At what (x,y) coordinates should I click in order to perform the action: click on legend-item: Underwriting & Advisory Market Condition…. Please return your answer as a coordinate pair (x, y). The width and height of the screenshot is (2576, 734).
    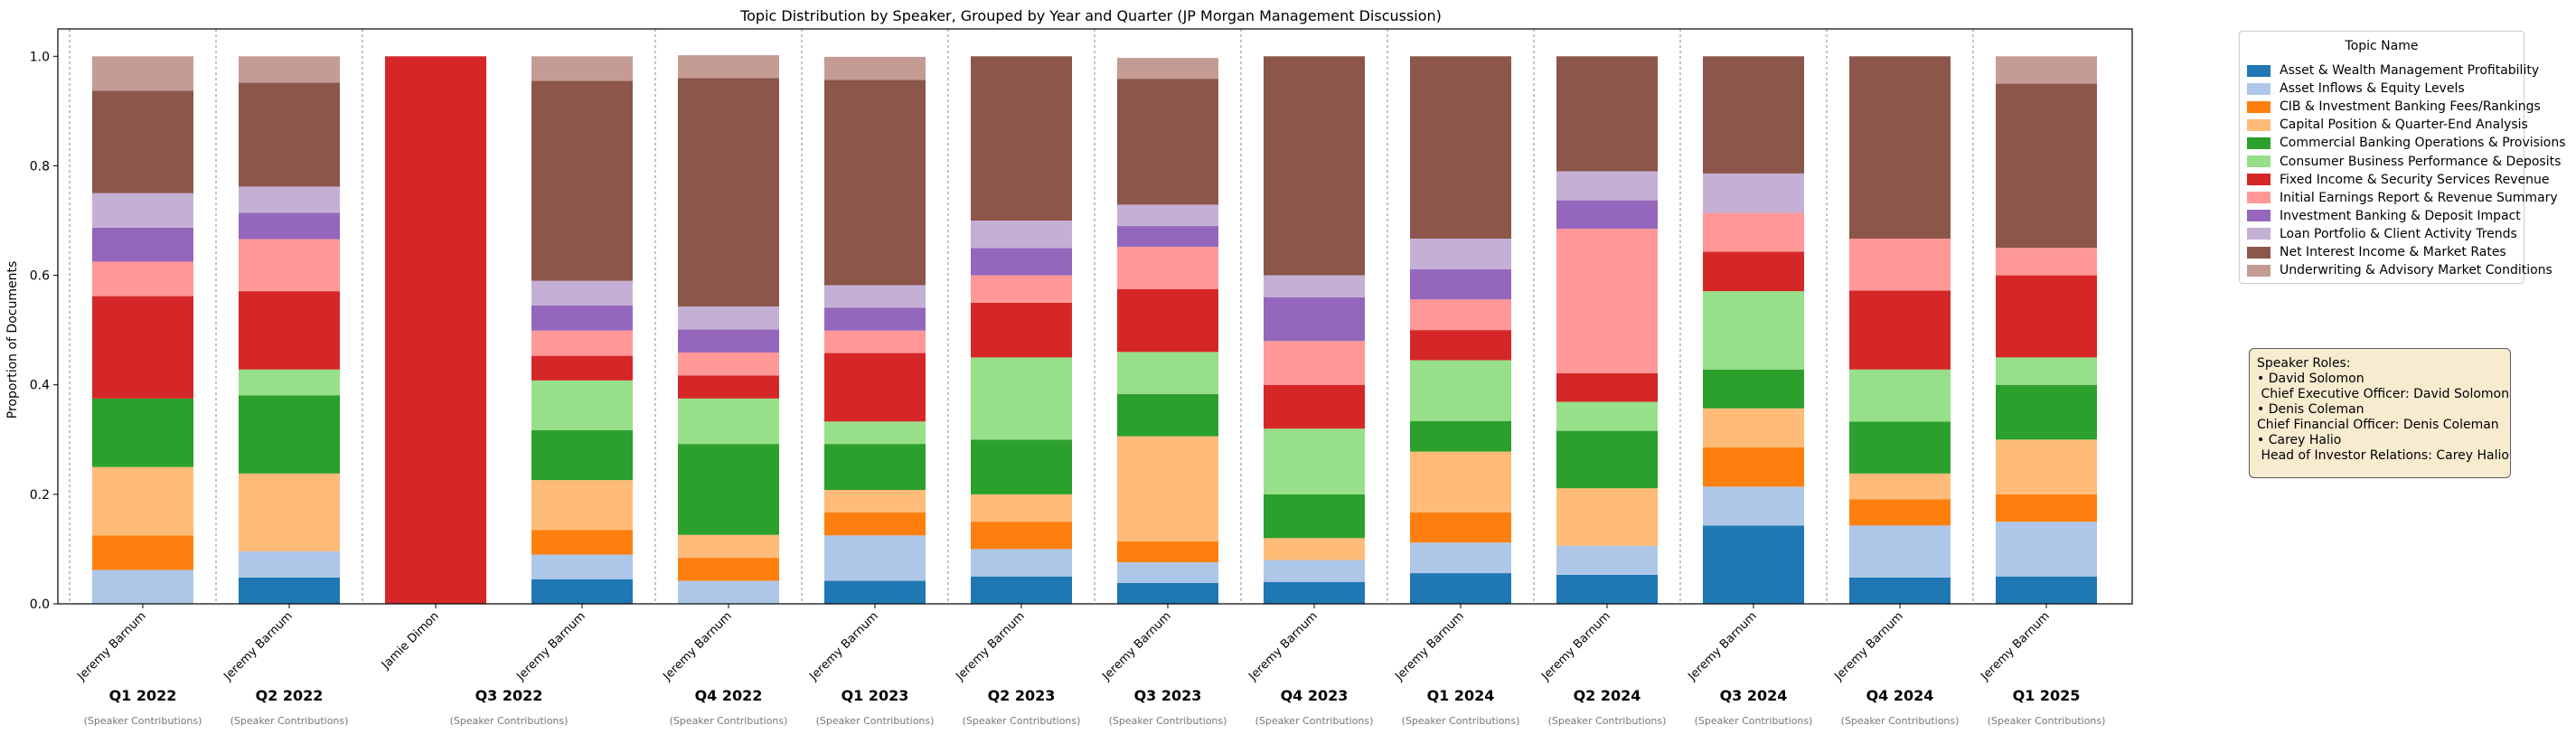
    Looking at the image, I should click on (2399, 270).